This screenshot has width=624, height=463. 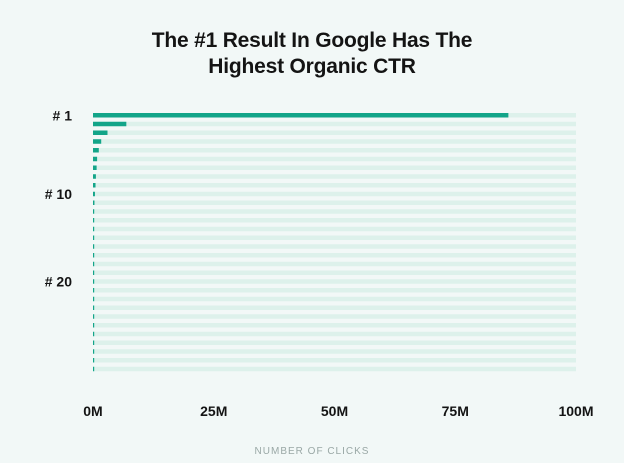 What do you see at coordinates (92, 411) in the screenshot?
I see `x-tick-label: 0M` at bounding box center [92, 411].